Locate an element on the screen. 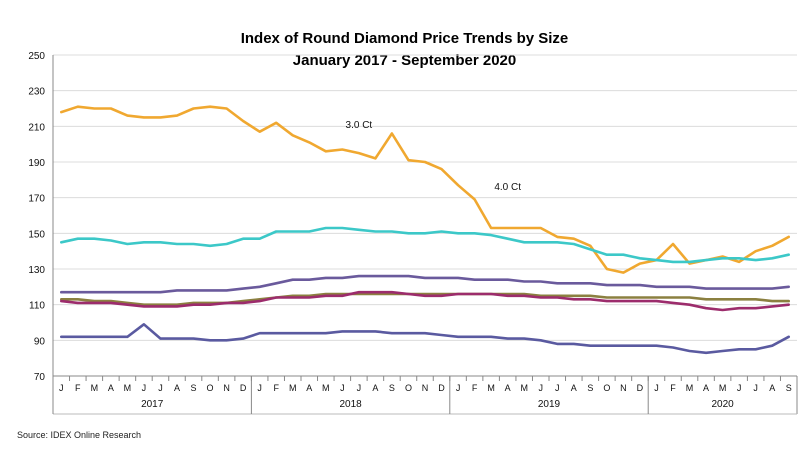 The width and height of the screenshot is (809, 458). year-label: 2018 is located at coordinates (350, 404).